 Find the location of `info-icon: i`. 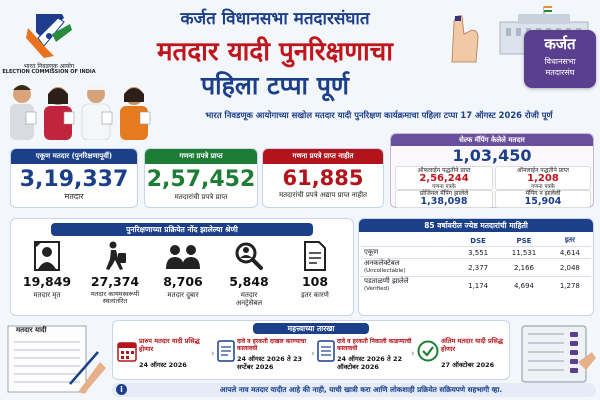

info-icon: i is located at coordinates (121, 389).